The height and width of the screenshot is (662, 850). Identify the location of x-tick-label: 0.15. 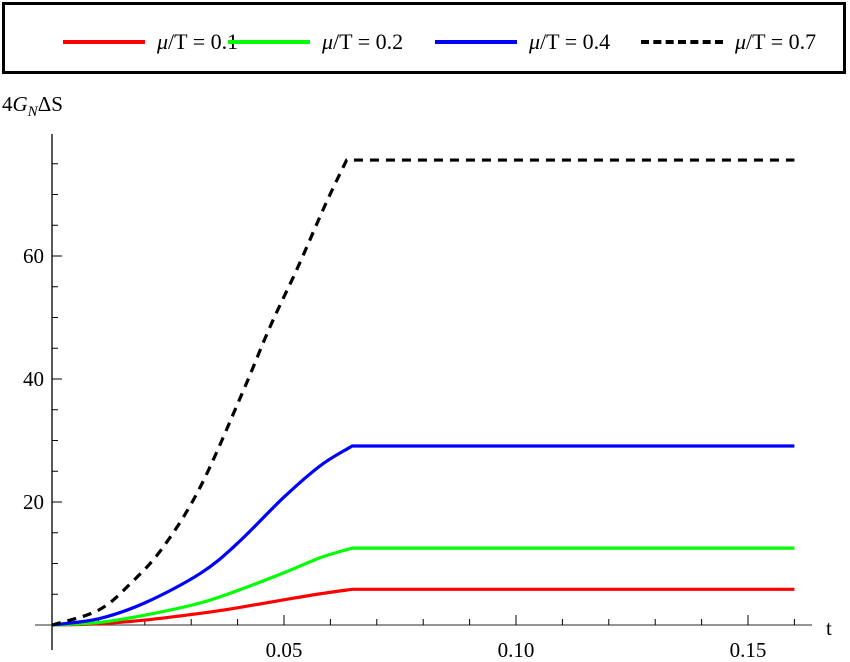
(748, 650).